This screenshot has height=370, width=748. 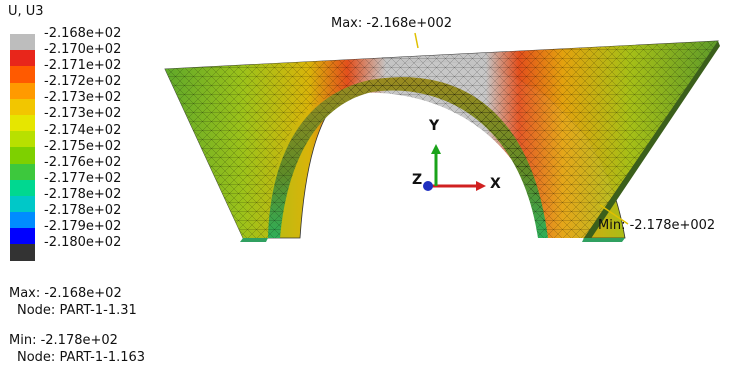 What do you see at coordinates (495, 184) in the screenshot?
I see `triad-x-label: X` at bounding box center [495, 184].